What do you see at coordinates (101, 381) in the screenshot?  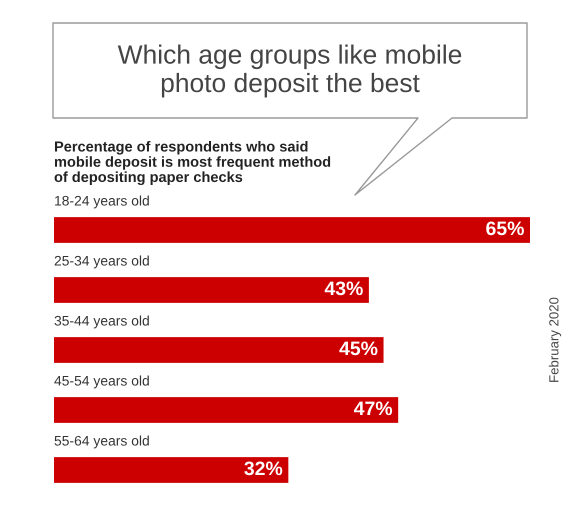 I see `y-tick-label: 45-54 years old` at bounding box center [101, 381].